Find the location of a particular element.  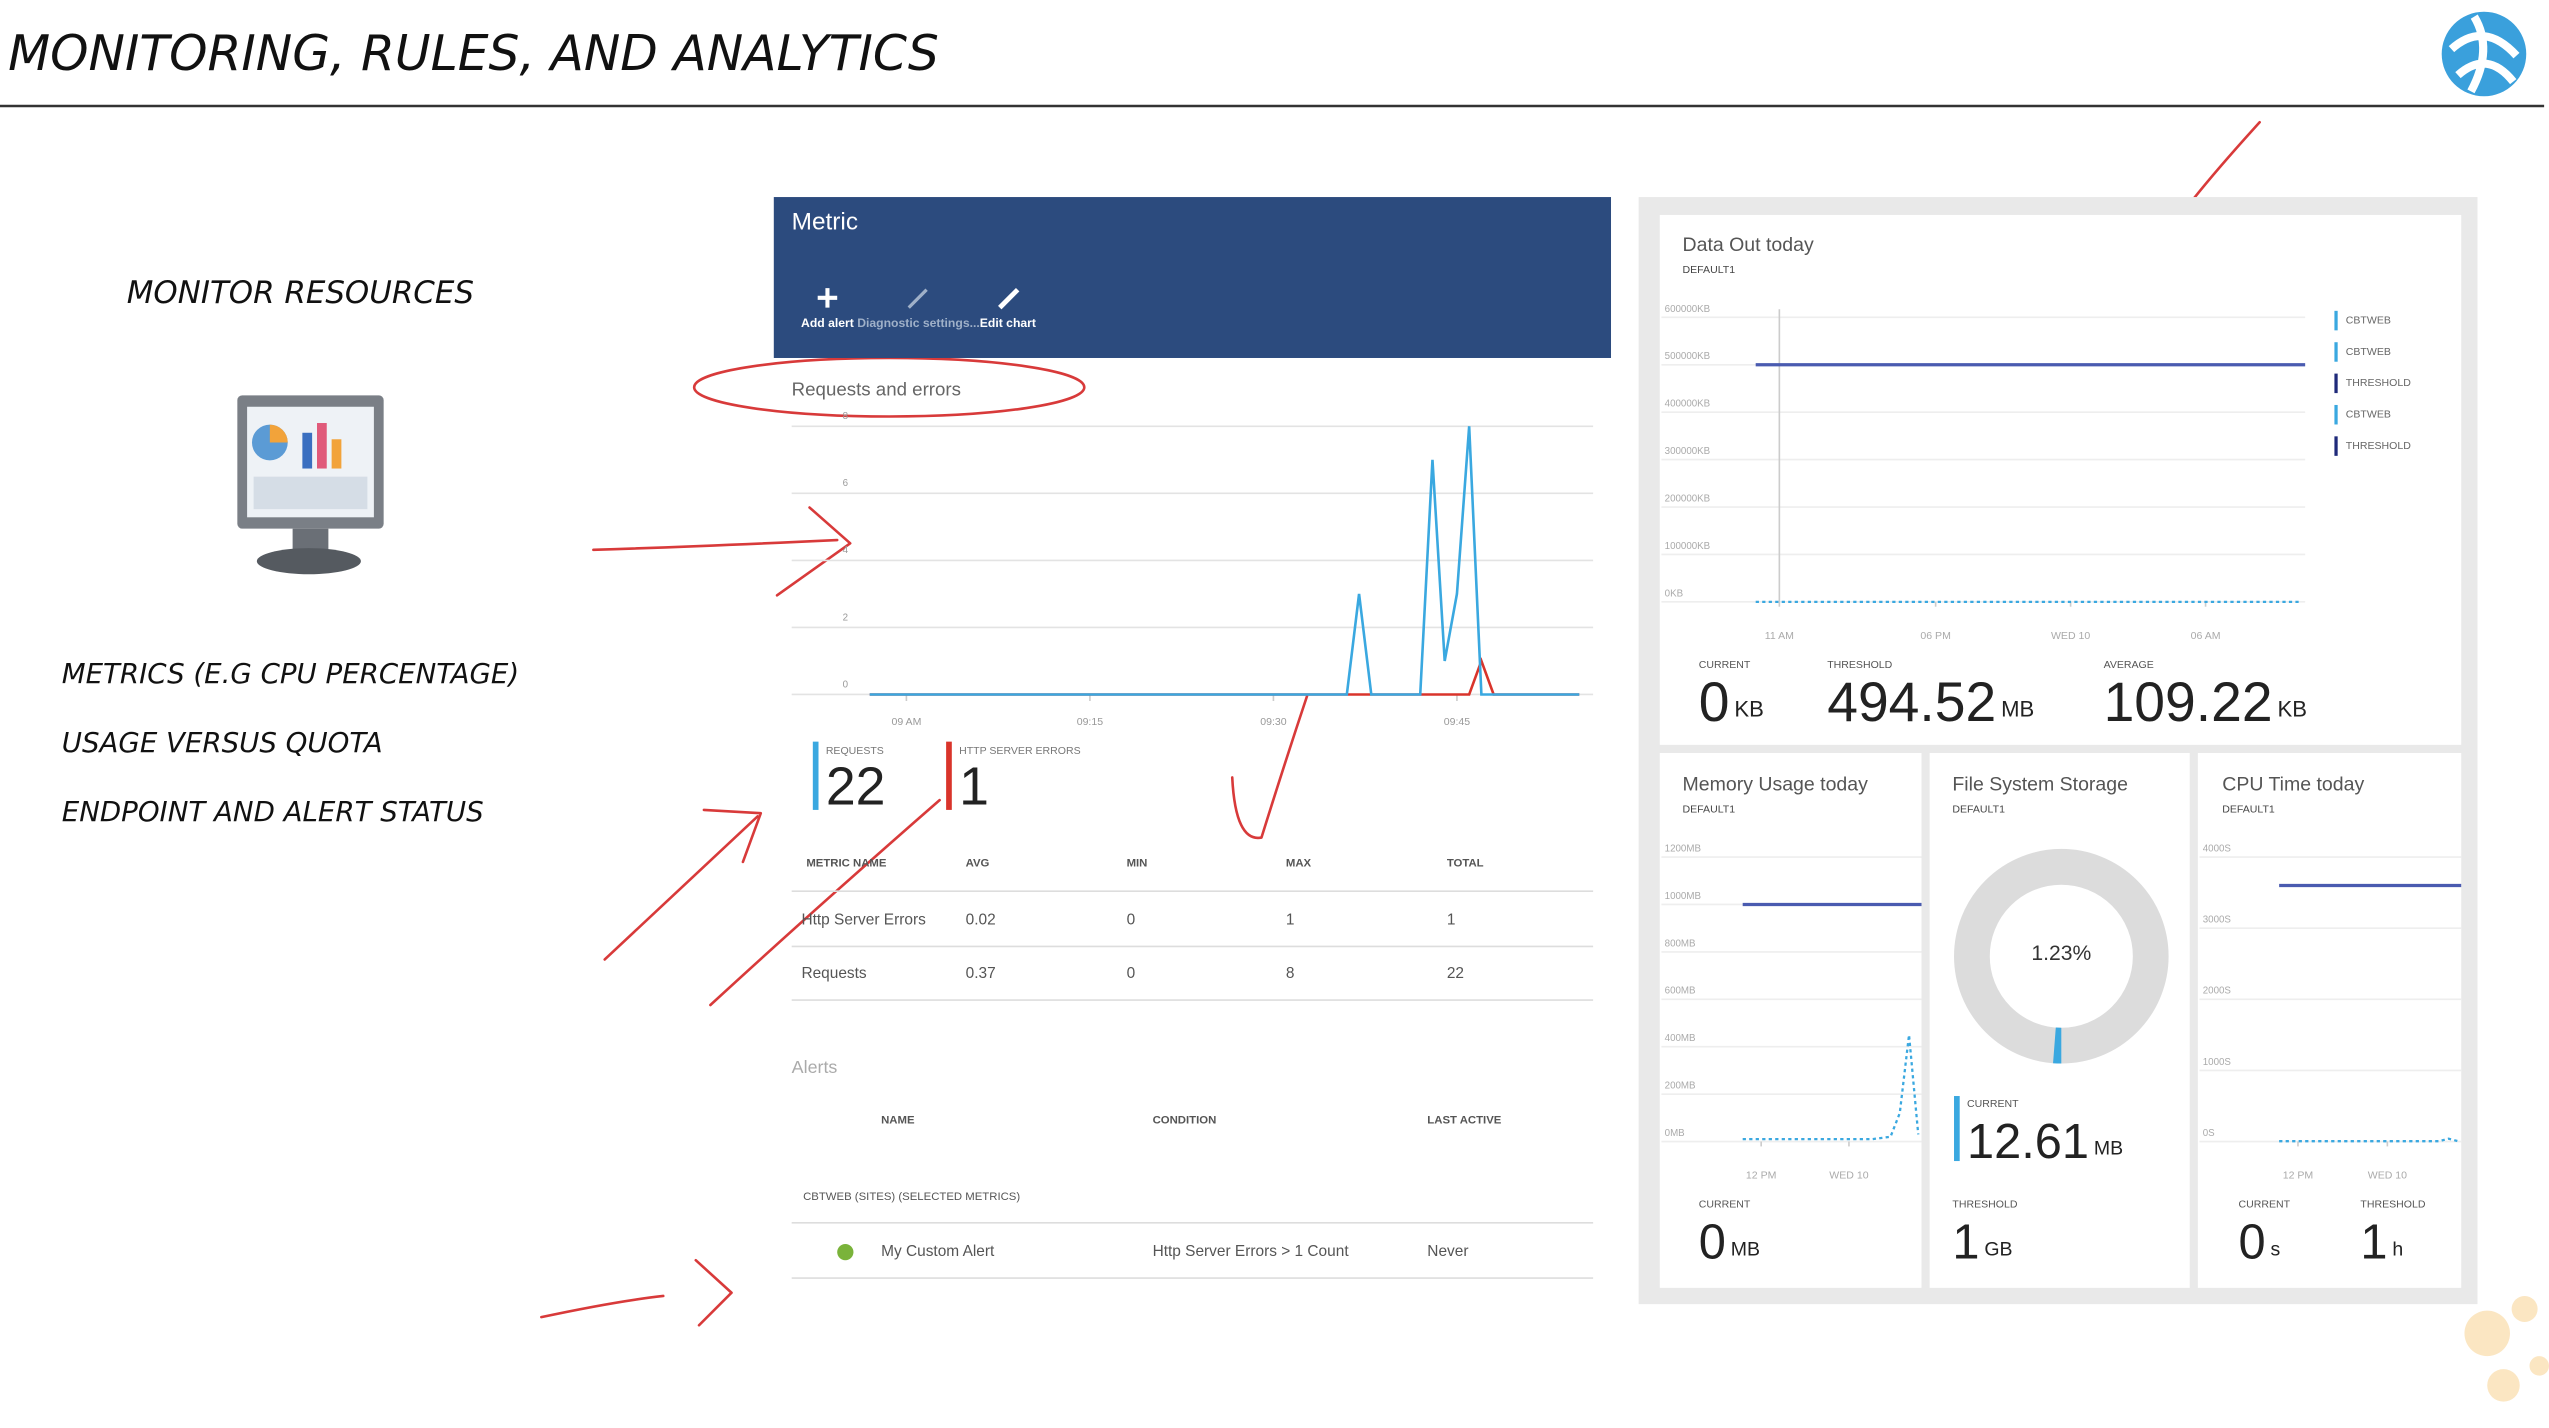

tile-title: CPU Time today is located at coordinates (2293, 785).